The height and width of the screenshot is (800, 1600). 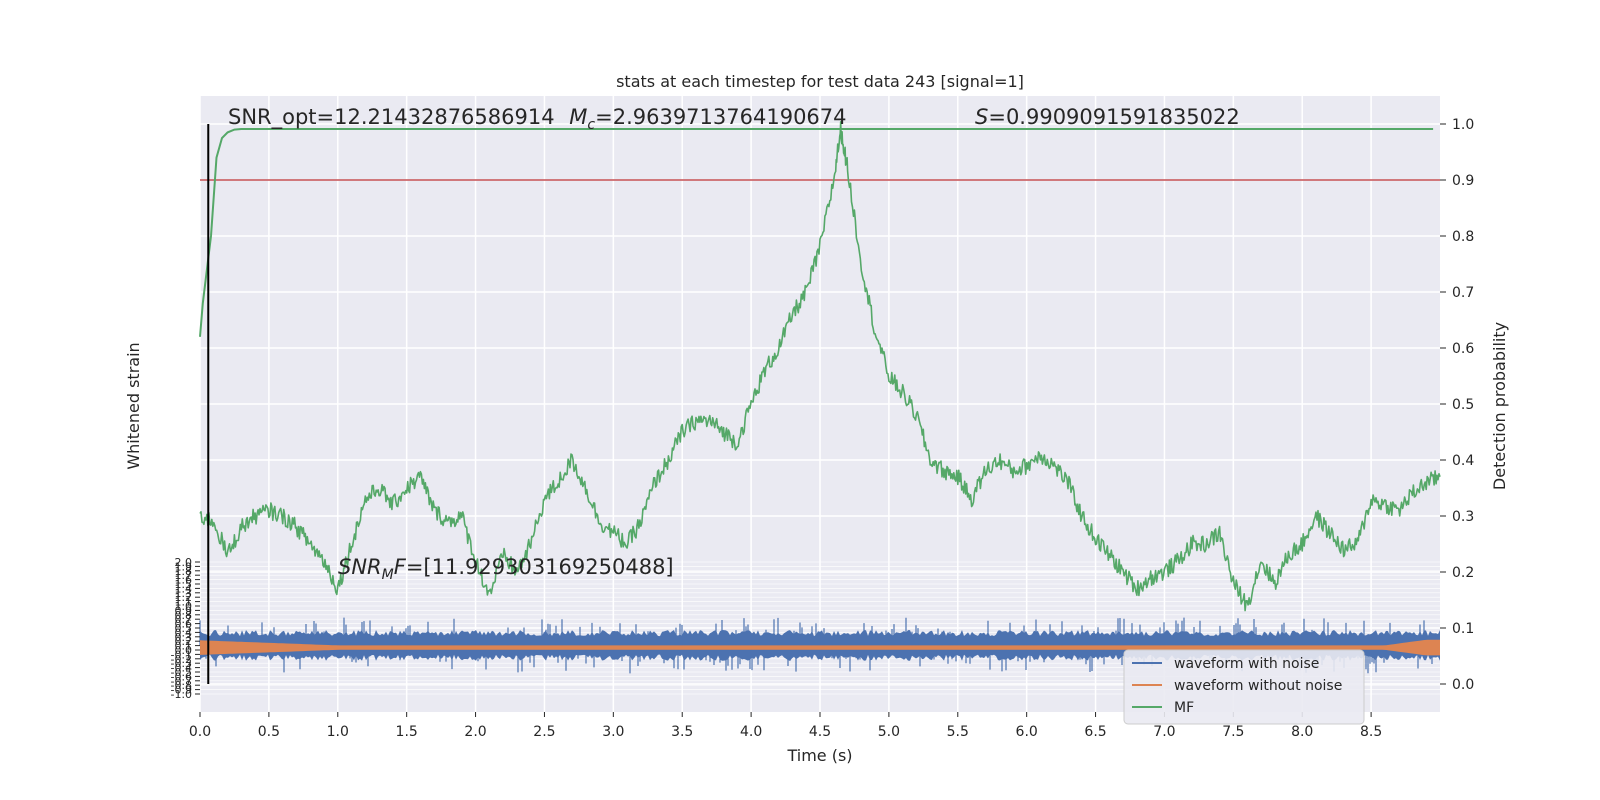 What do you see at coordinates (181, 681) in the screenshot?
I see `left-tick-label: -0.7` at bounding box center [181, 681].